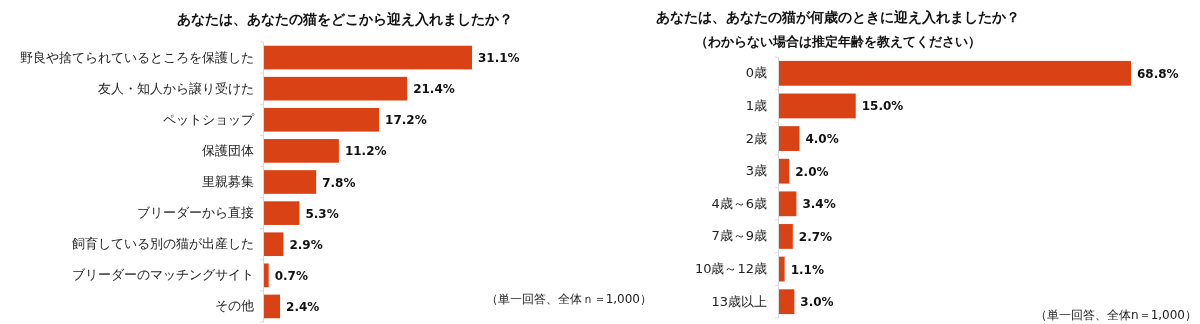  I want to click on data-label: 2.0%, so click(812, 171).